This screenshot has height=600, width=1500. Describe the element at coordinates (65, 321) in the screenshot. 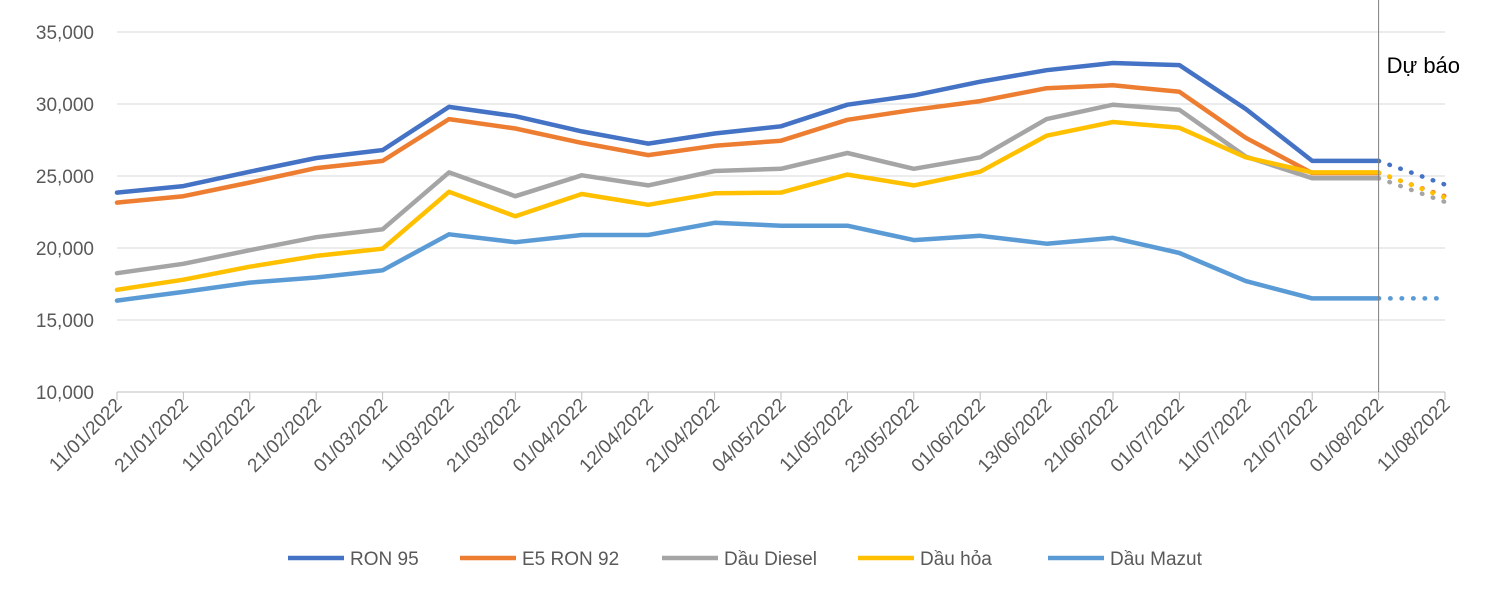

I see `y-tick-label: 15,000` at that location.